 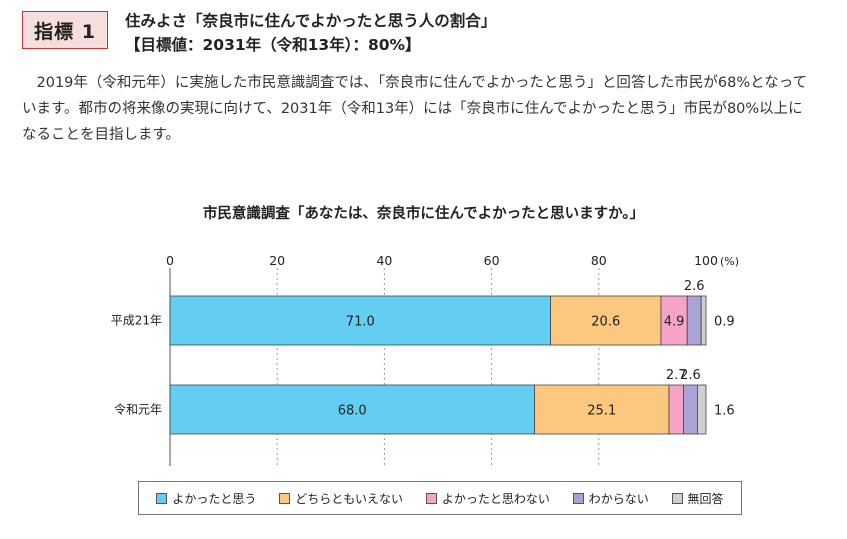 What do you see at coordinates (674, 322) in the screenshot?
I see `data-label: 4.9` at bounding box center [674, 322].